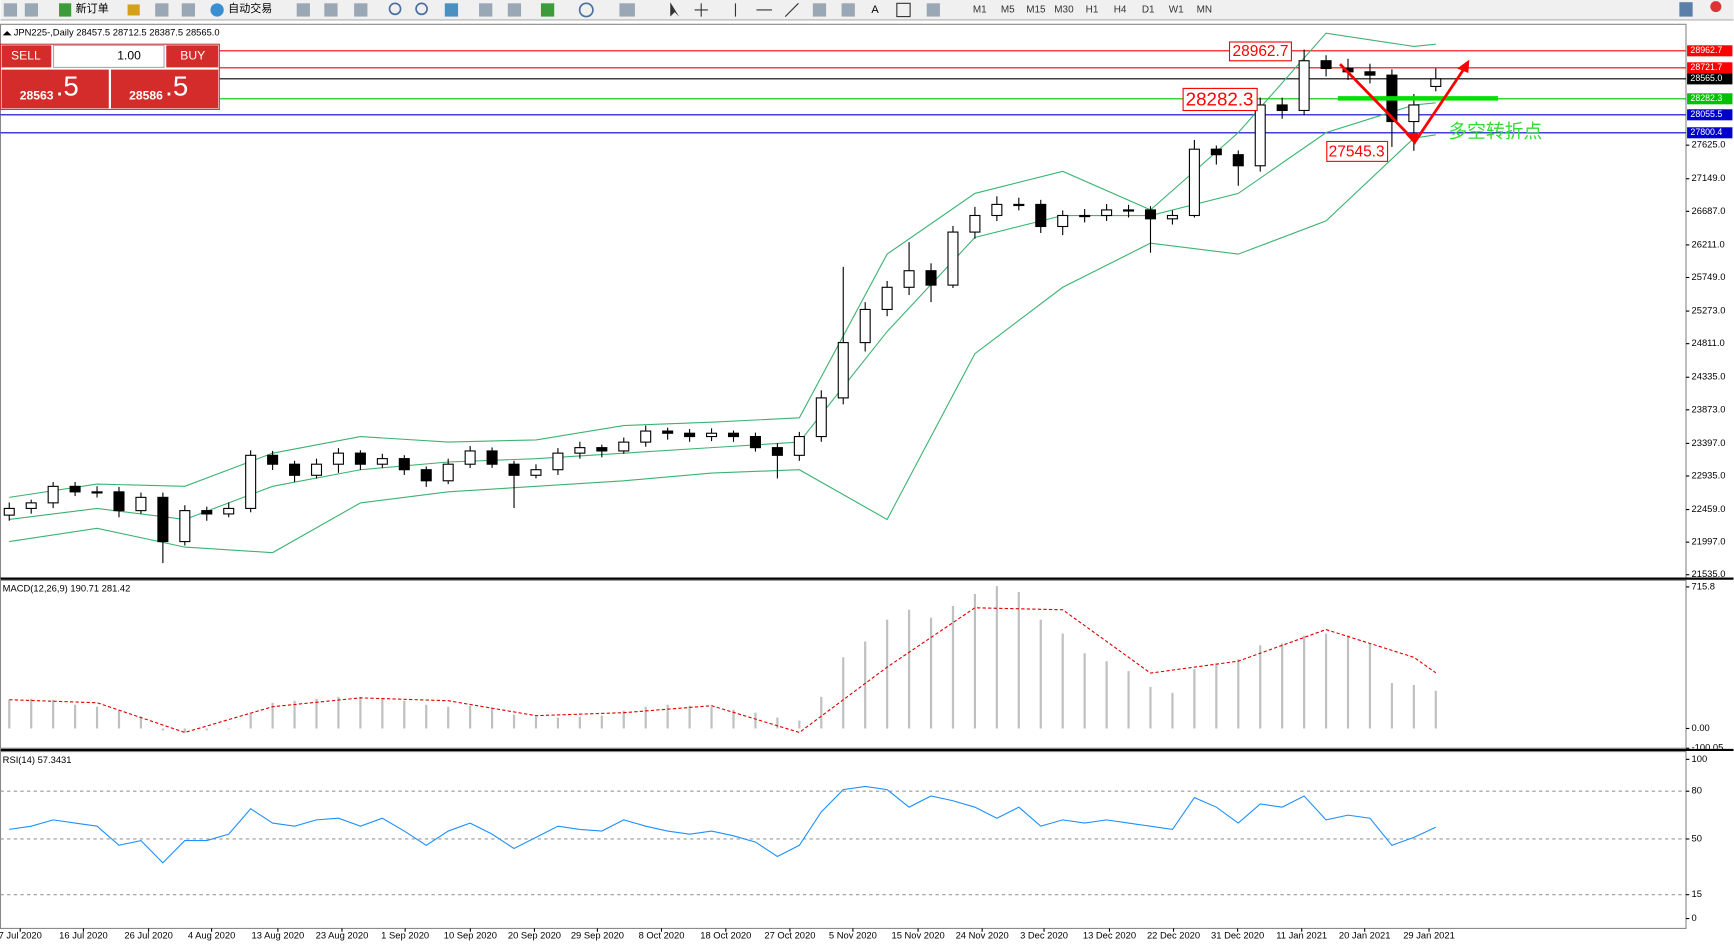  Describe the element at coordinates (1709, 508) in the screenshot. I see `y-tick-label: 22459.0` at that location.